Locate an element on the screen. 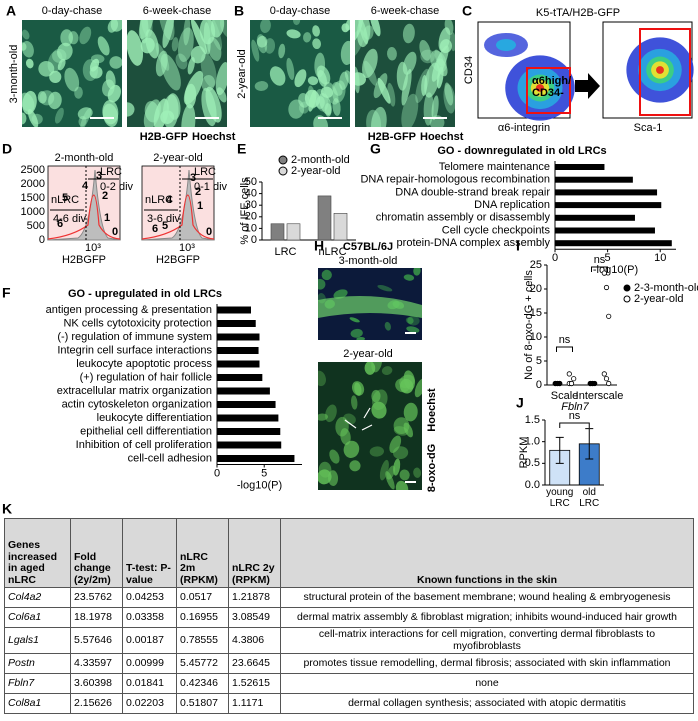 Image resolution: width=698 pixels, height=721 pixels. significance-bracket is located at coordinates (574, 425).